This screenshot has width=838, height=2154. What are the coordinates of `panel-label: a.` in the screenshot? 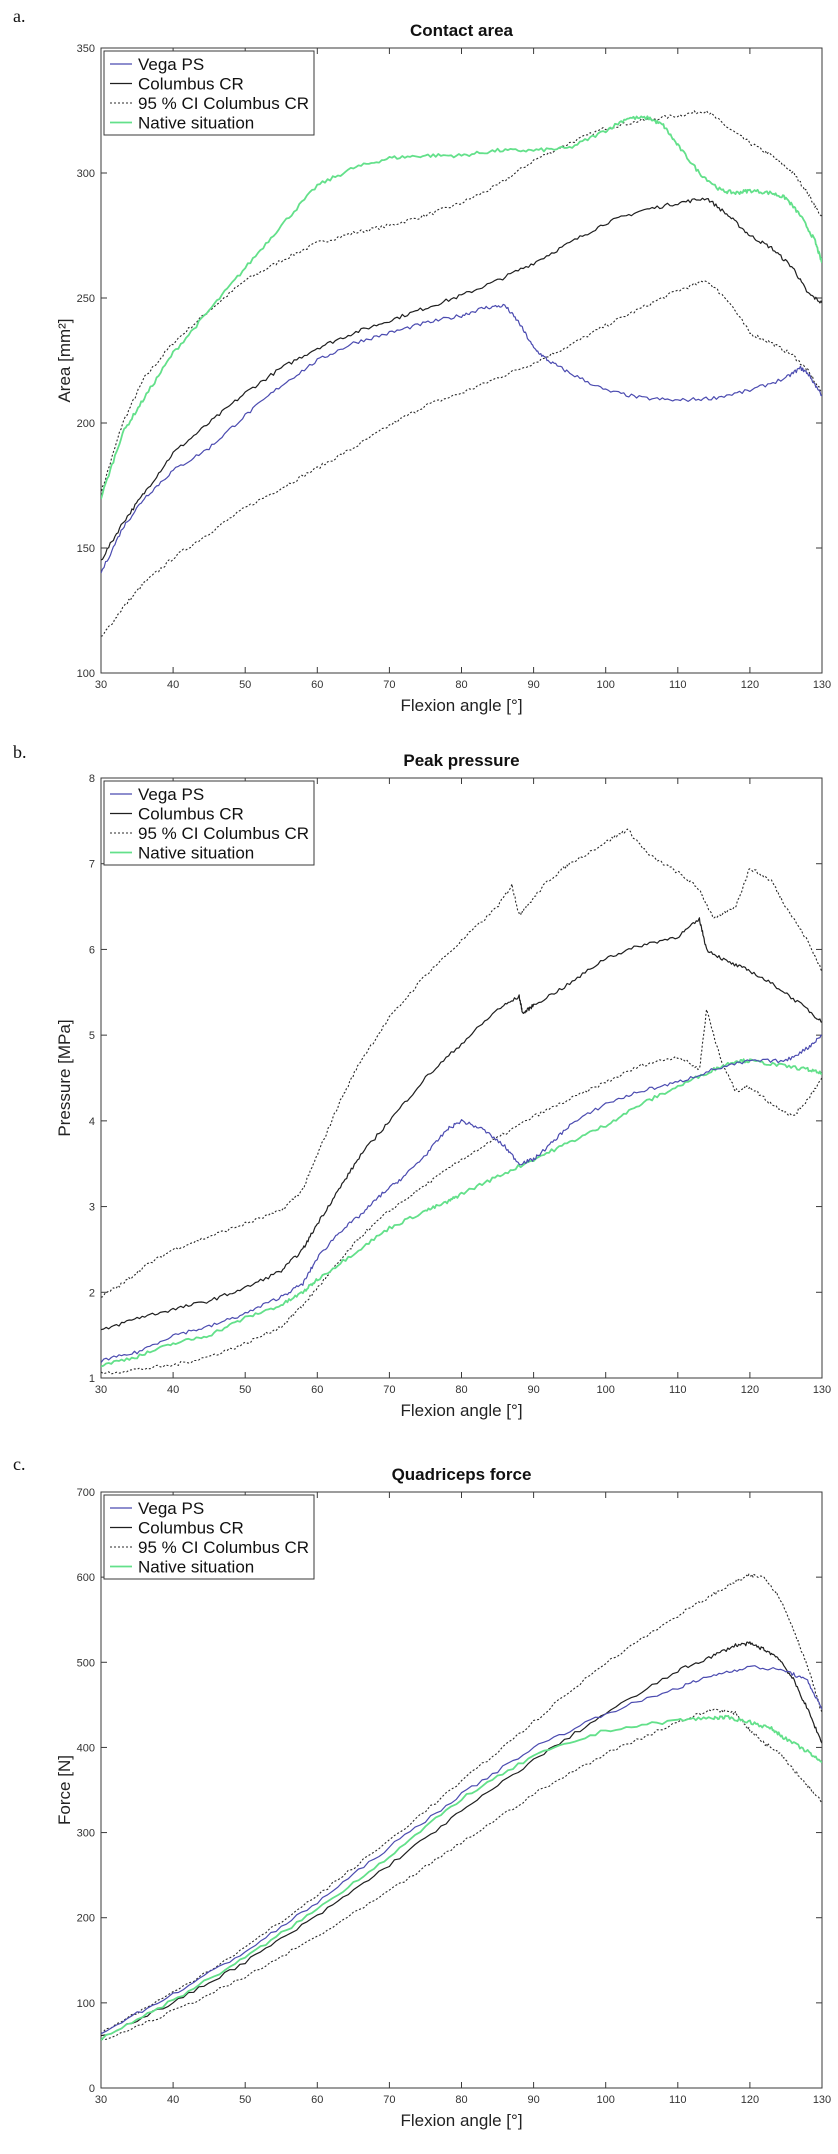 It's located at (19, 16).